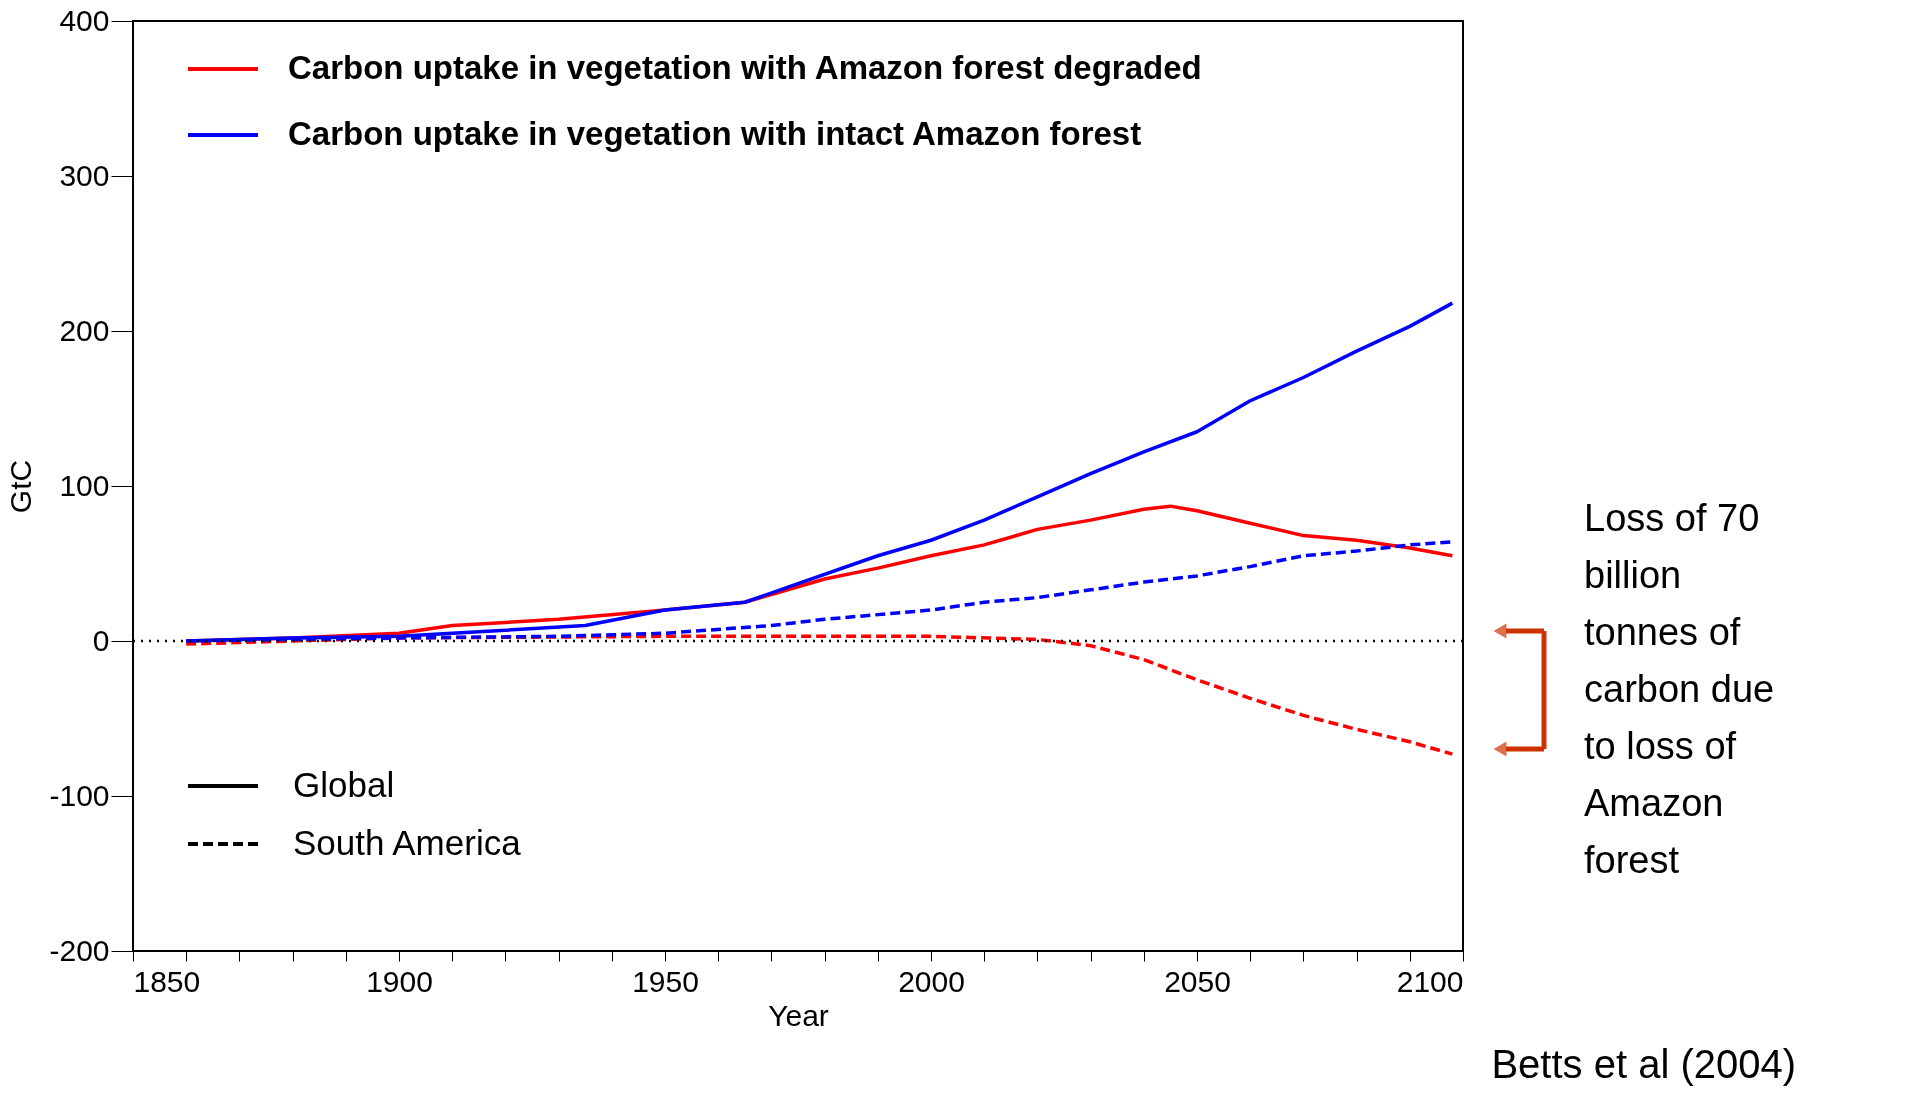  What do you see at coordinates (79, 950) in the screenshot?
I see `y-tick-label: -200` at bounding box center [79, 950].